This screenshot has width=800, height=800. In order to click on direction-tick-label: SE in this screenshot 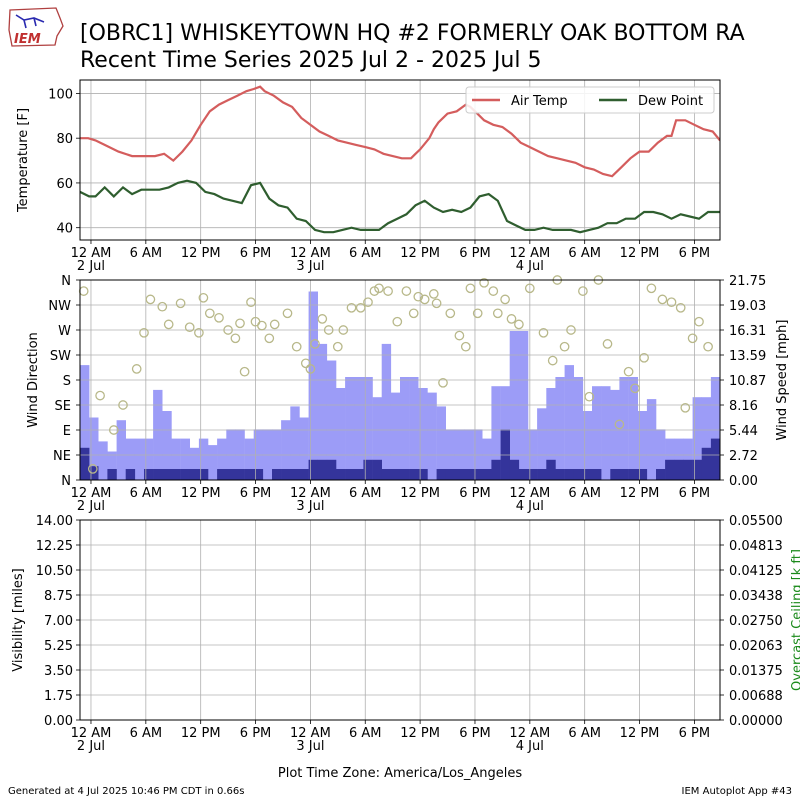, I will do `click(63, 406)`.